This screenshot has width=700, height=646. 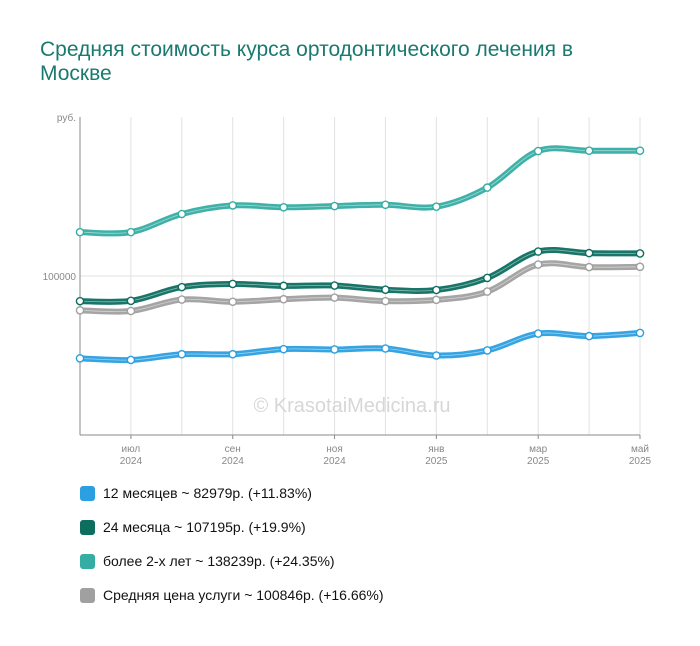 I want to click on watermark: © KrasotaiMedicina.ru, so click(x=351, y=406).